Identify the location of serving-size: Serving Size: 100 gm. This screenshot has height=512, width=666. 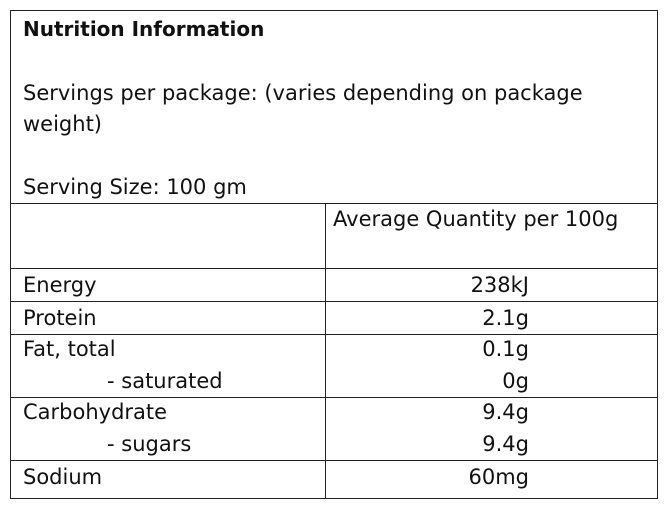
(135, 187).